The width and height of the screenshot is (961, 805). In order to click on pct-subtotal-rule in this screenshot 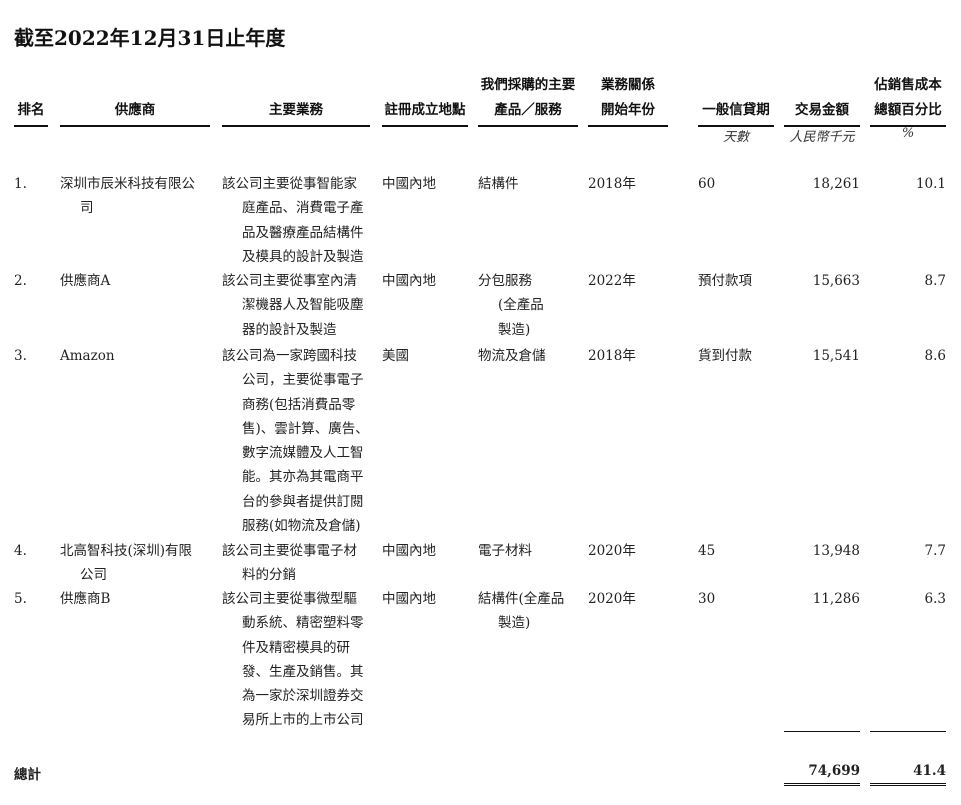, I will do `click(908, 731)`.